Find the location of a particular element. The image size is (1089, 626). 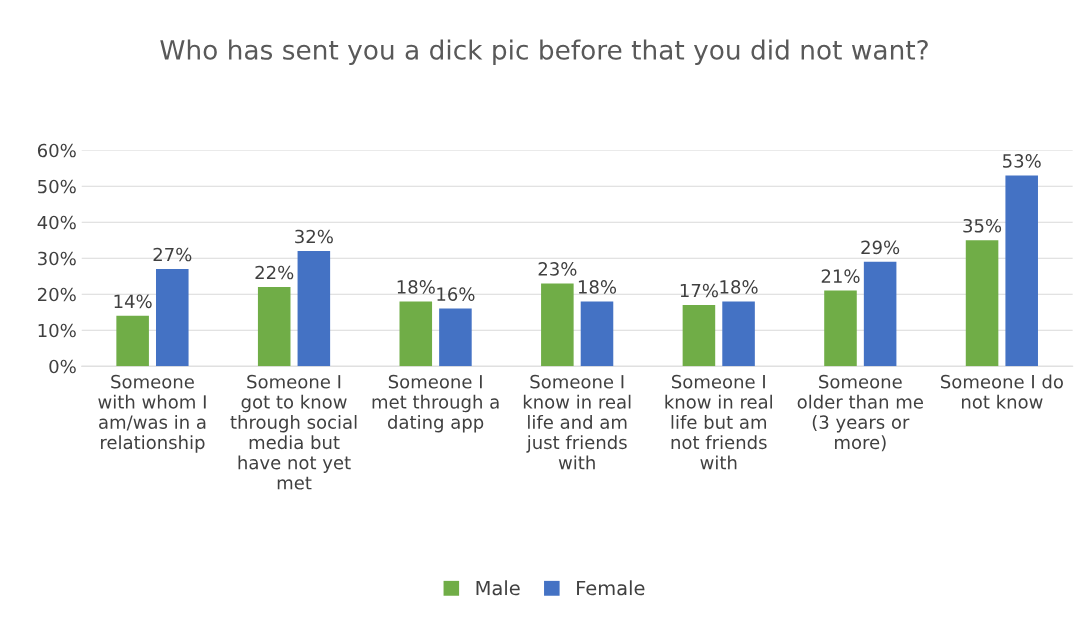

data-label: 14% is located at coordinates (133, 301).